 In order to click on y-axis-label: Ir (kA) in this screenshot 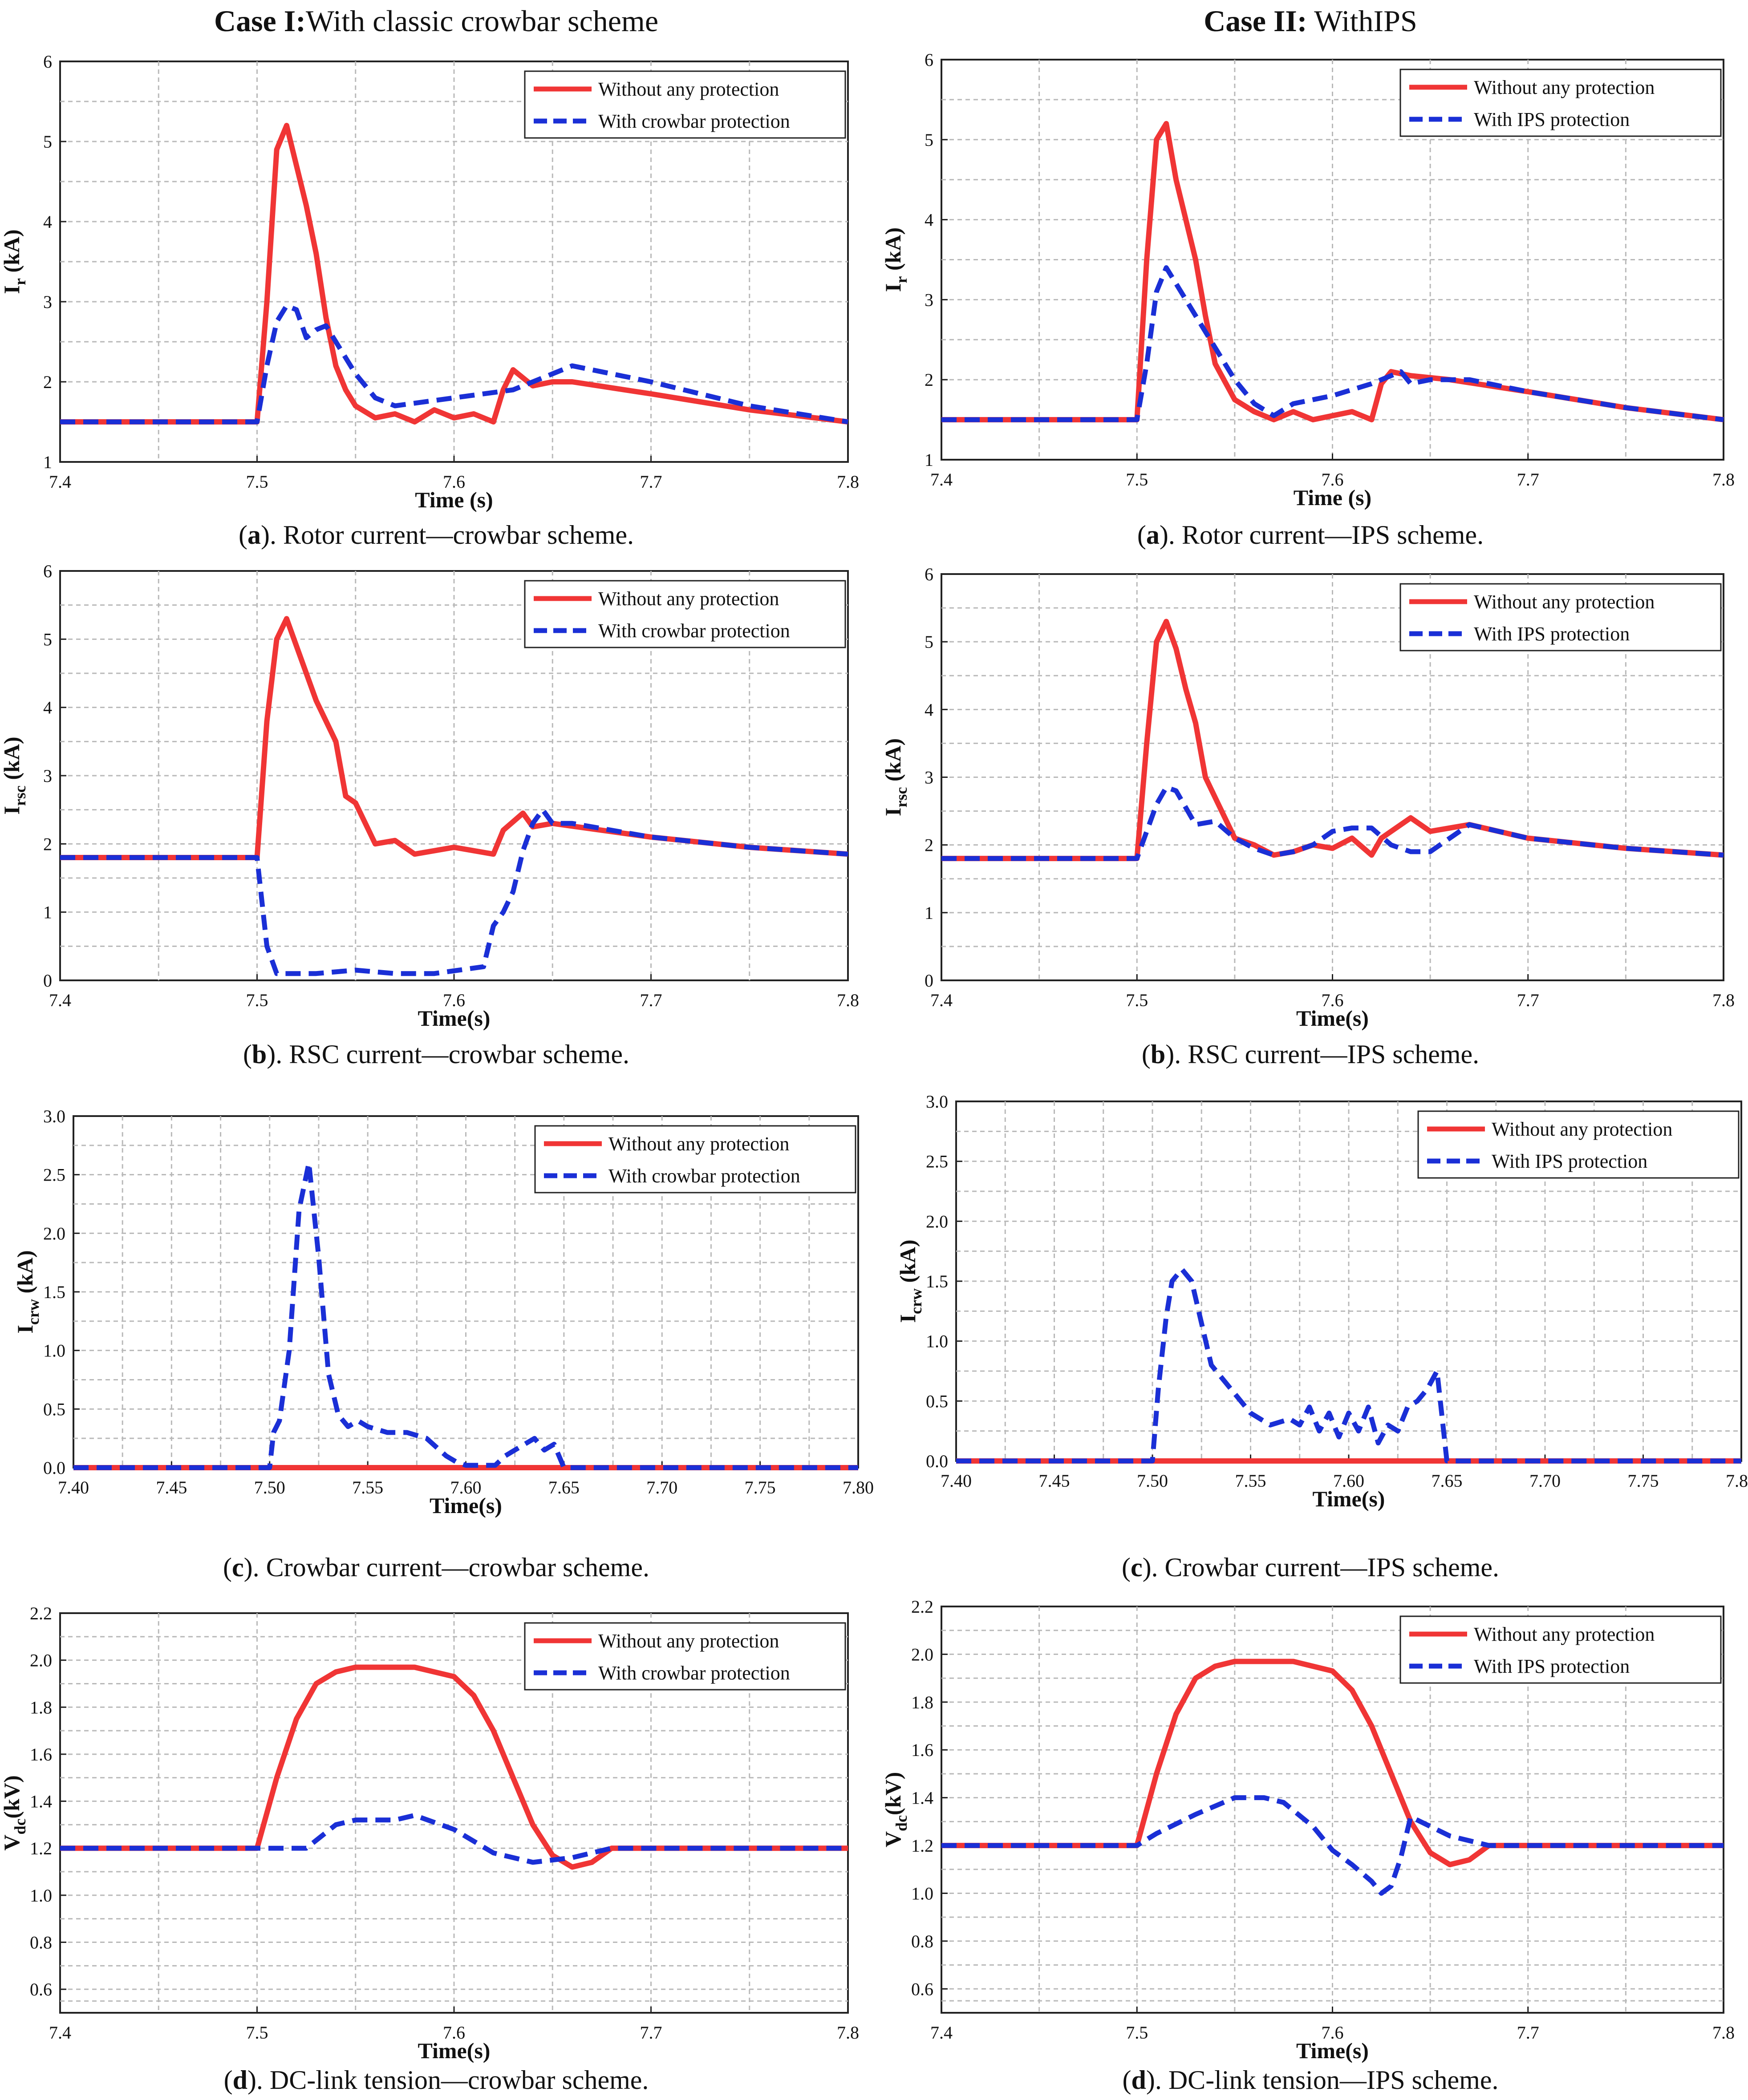, I will do `click(14, 262)`.